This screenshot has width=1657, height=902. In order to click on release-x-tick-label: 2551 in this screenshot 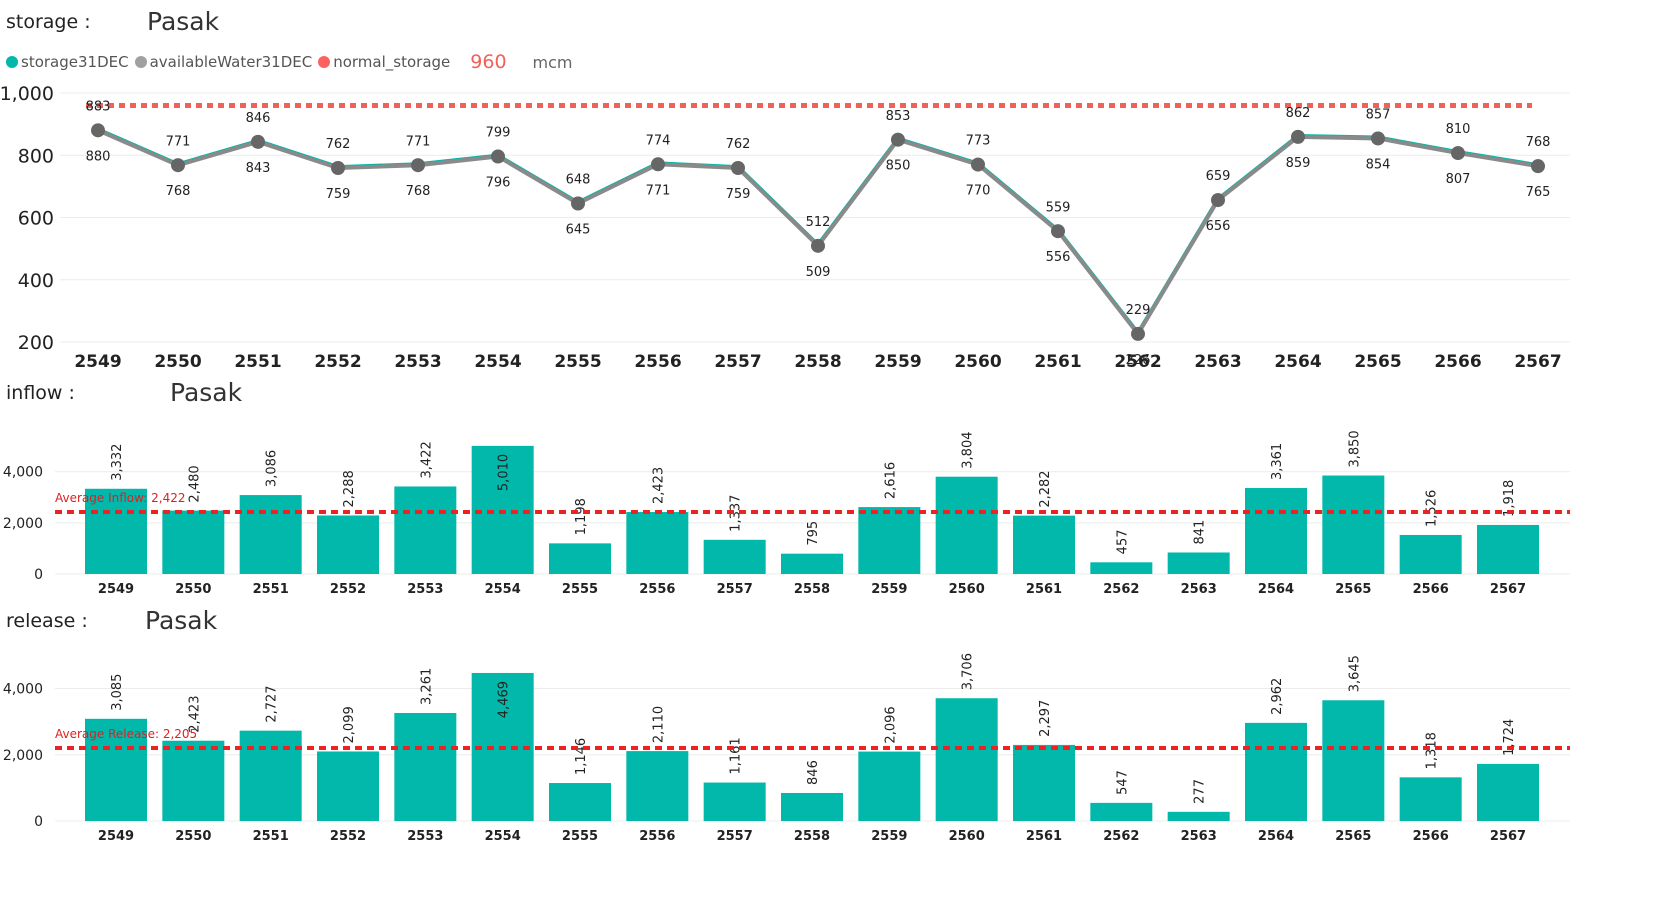, I will do `click(271, 836)`.